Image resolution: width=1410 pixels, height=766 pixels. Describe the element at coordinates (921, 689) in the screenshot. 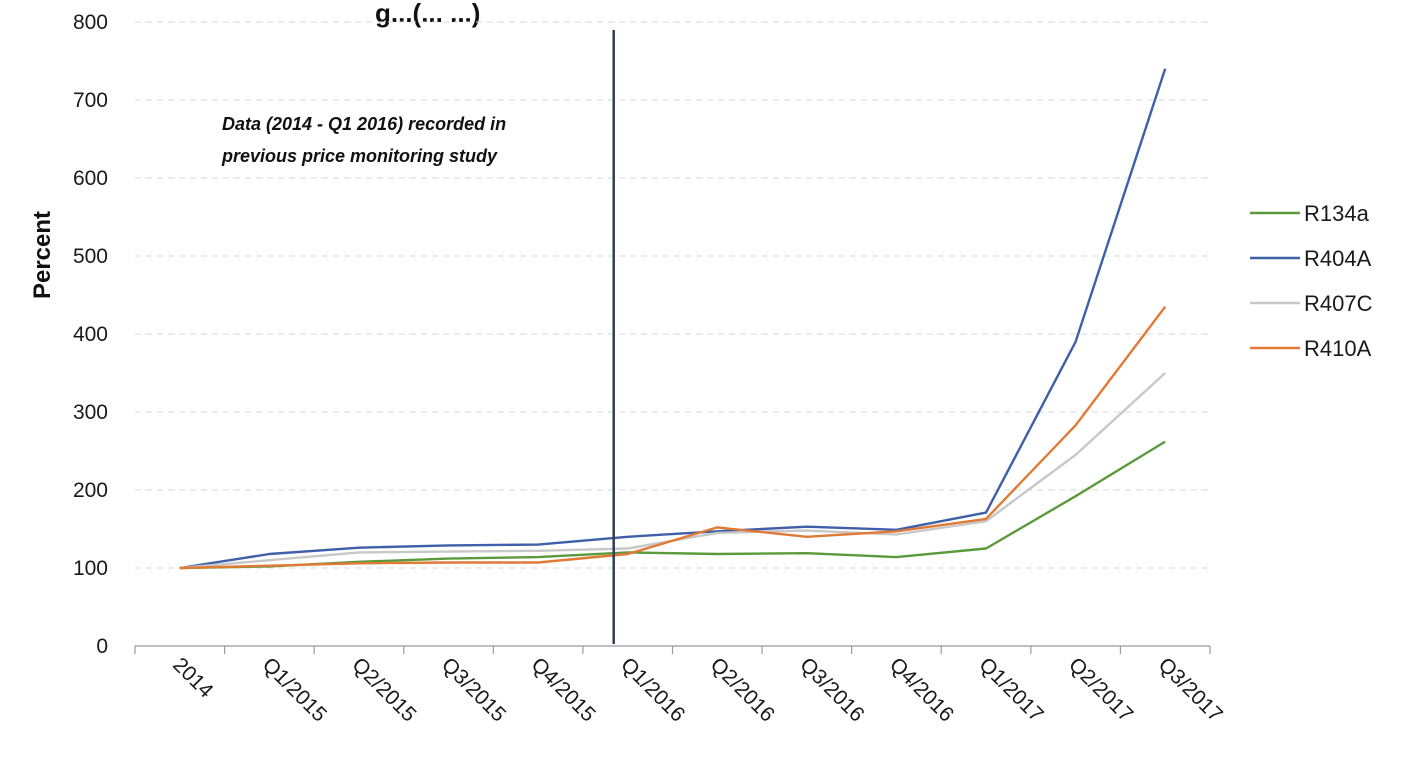

I see `x-tick-label: Q4/2016` at that location.